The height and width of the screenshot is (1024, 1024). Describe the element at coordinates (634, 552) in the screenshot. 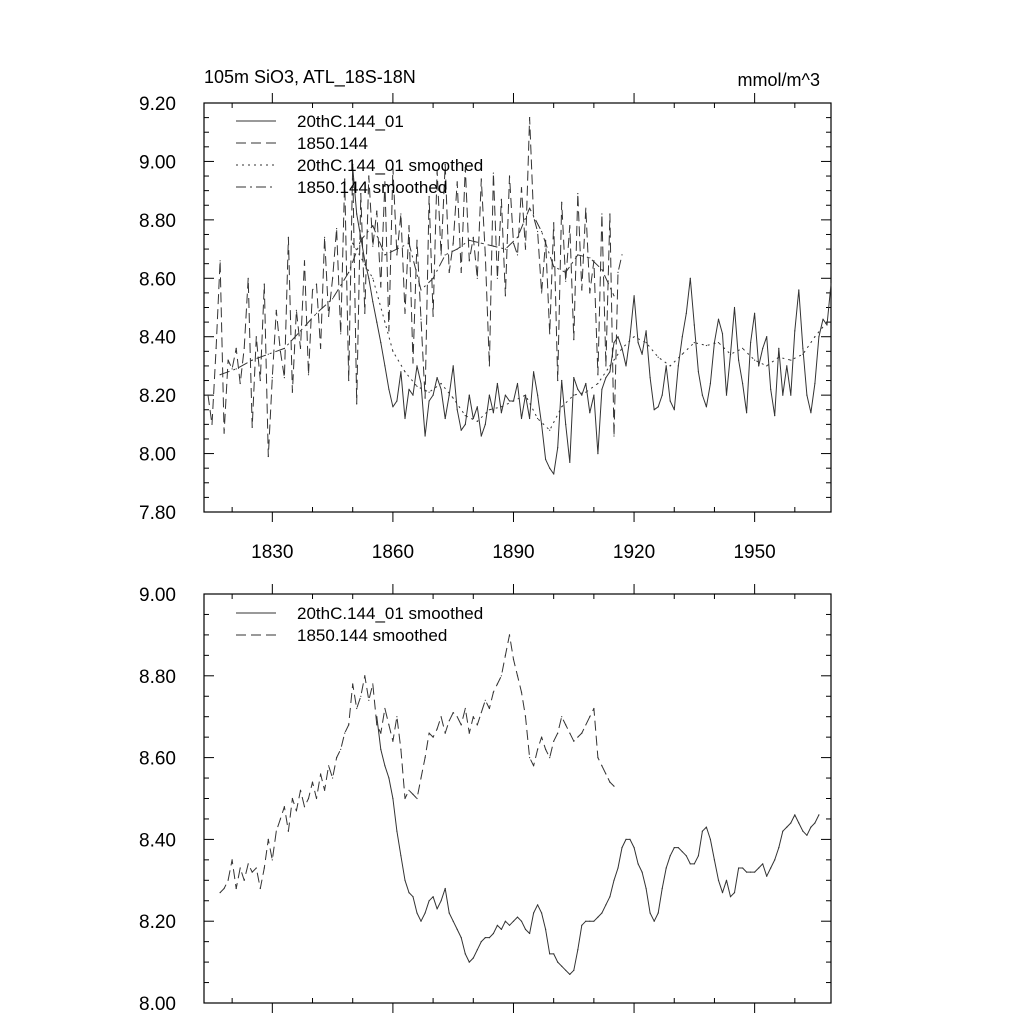

I see `x-tick-label: 1920` at that location.